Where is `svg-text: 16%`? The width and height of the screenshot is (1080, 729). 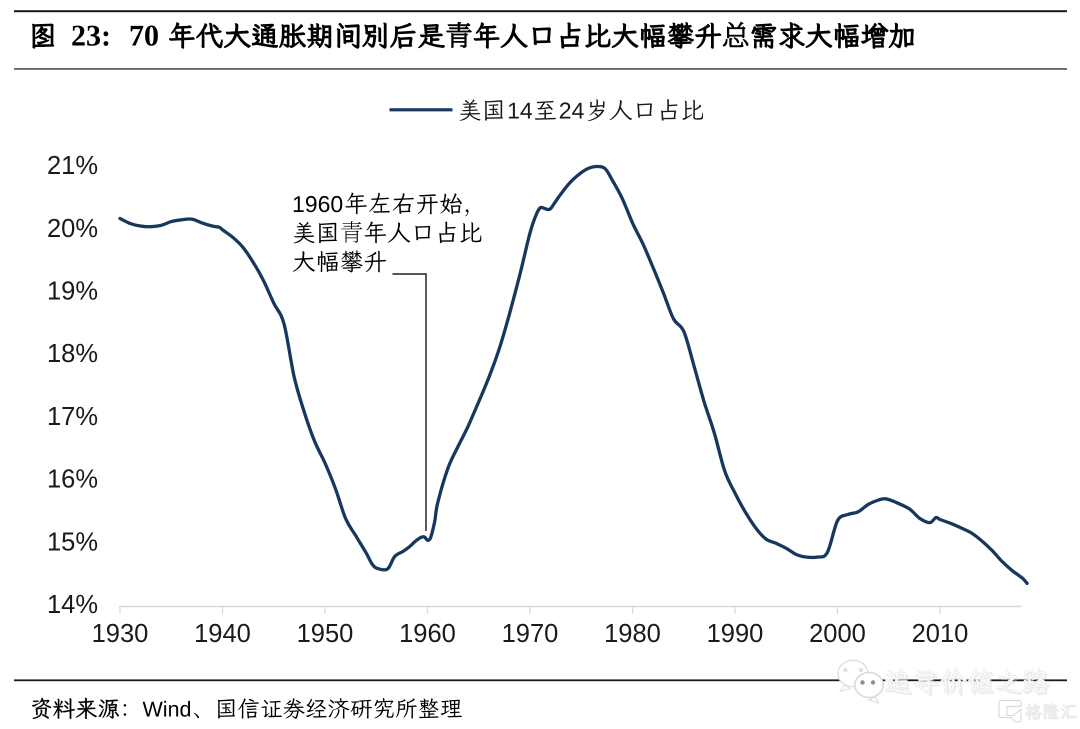
svg-text: 16% is located at coordinates (72, 480).